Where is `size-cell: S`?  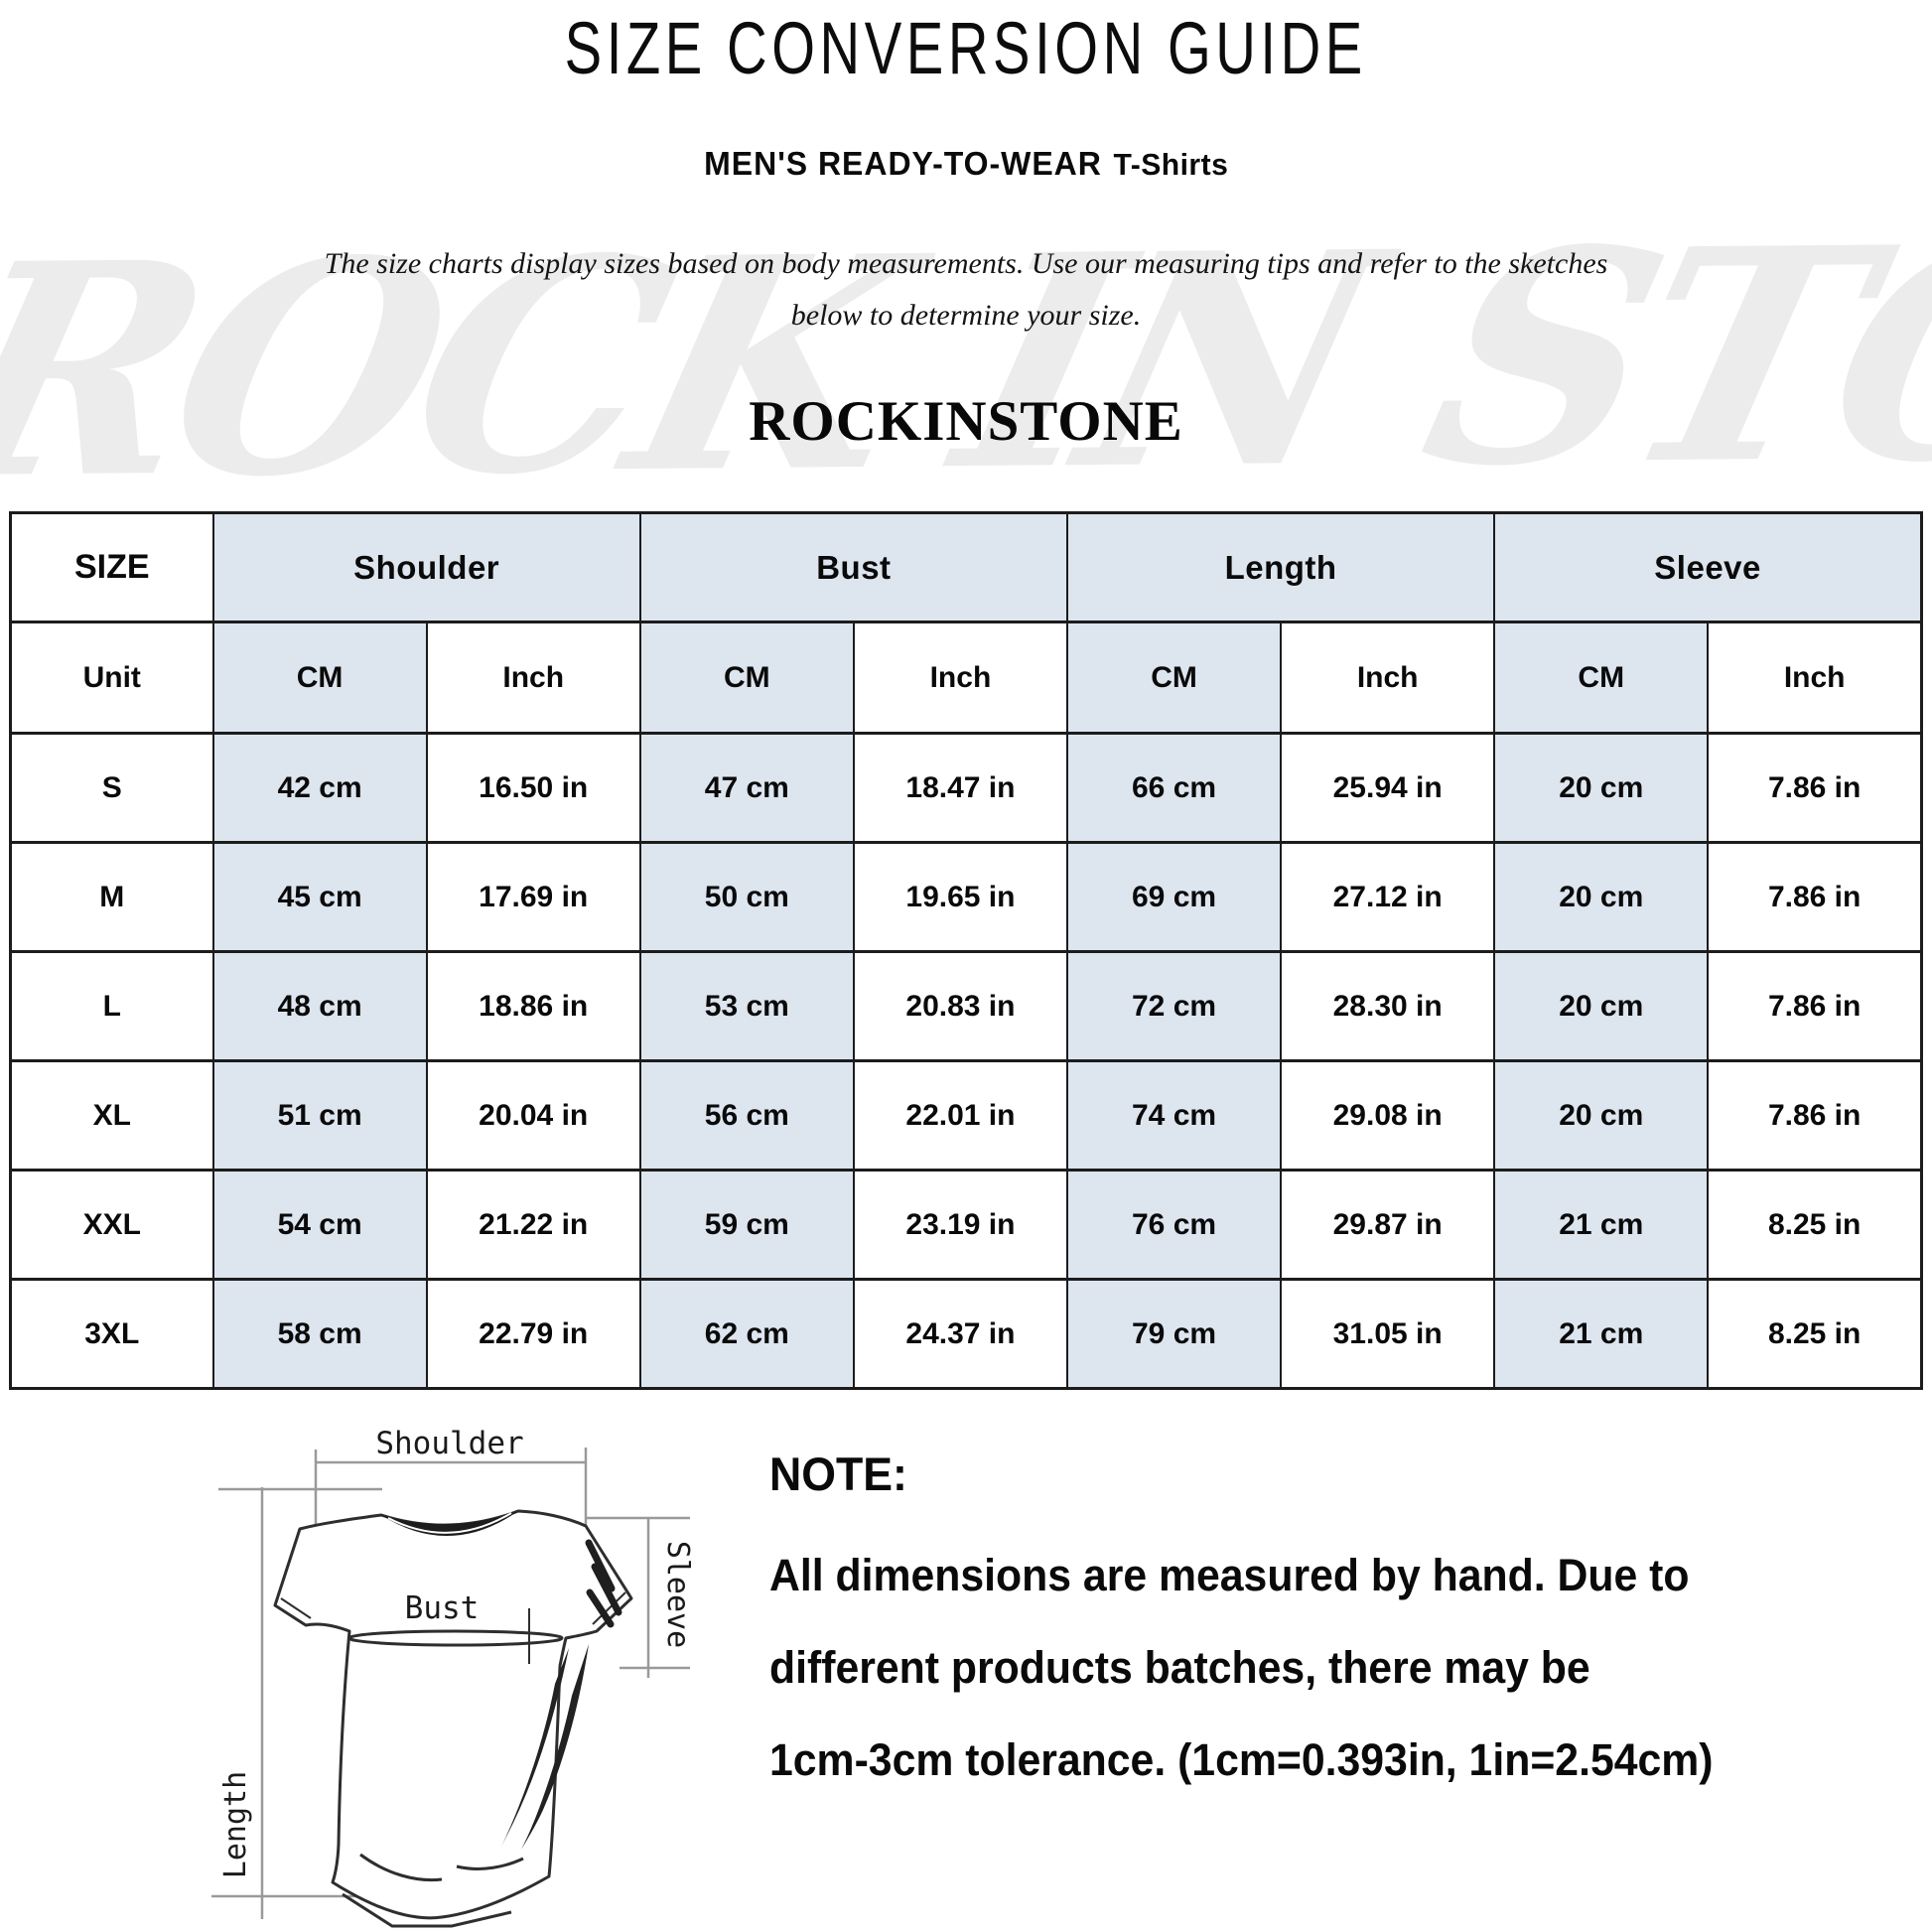 size-cell: S is located at coordinates (111, 788).